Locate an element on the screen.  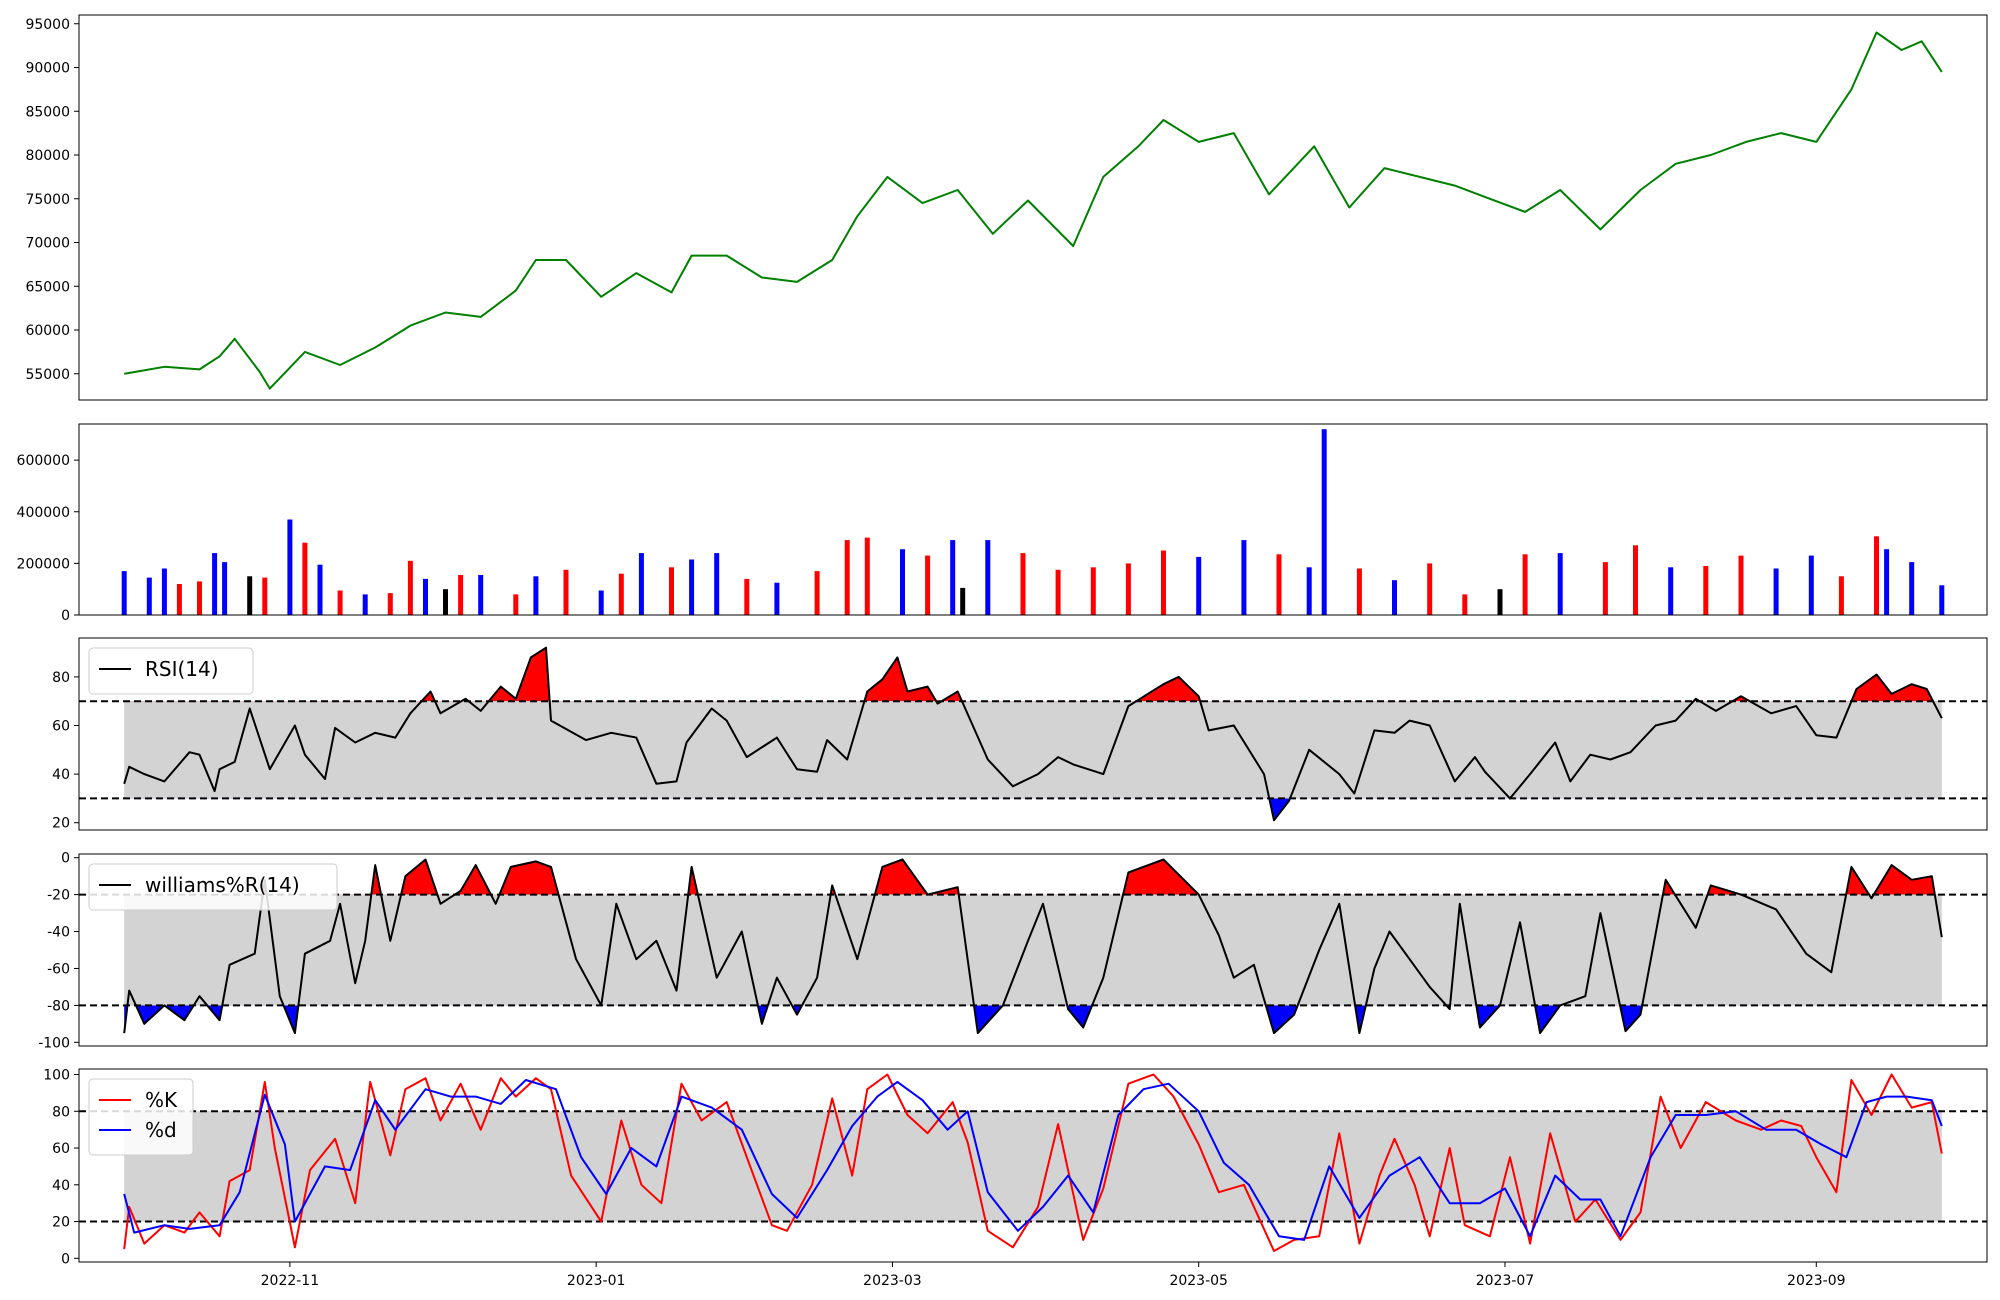
y-tick-label: 95000 is located at coordinates (47, 25).